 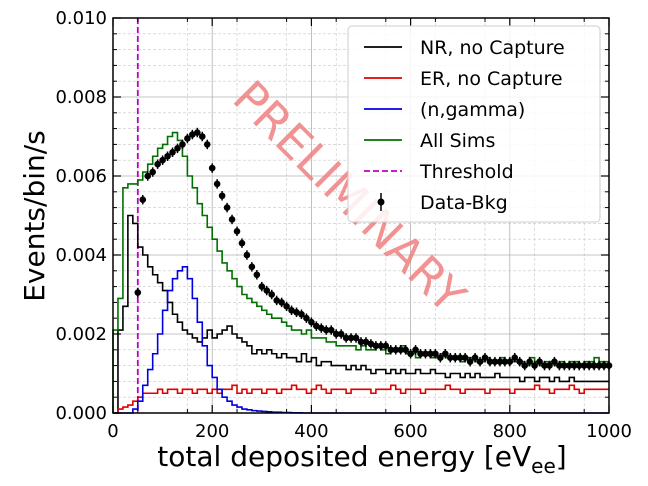 I want to click on y-tick-label: 0.008, so click(x=81, y=97).